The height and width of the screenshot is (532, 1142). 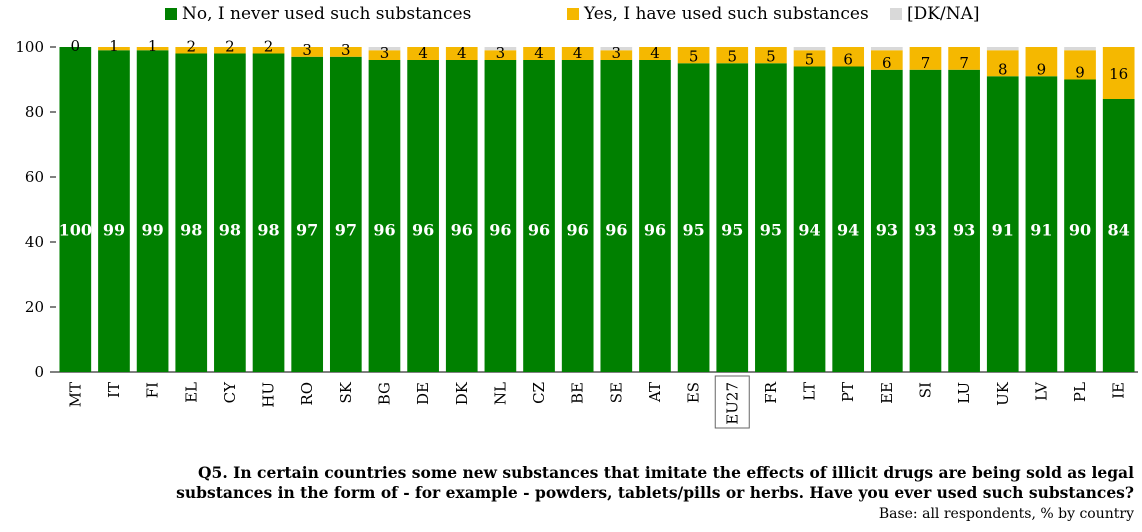 What do you see at coordinates (726, 14) in the screenshot?
I see `legend-label-used: Yes, I have used such substances` at bounding box center [726, 14].